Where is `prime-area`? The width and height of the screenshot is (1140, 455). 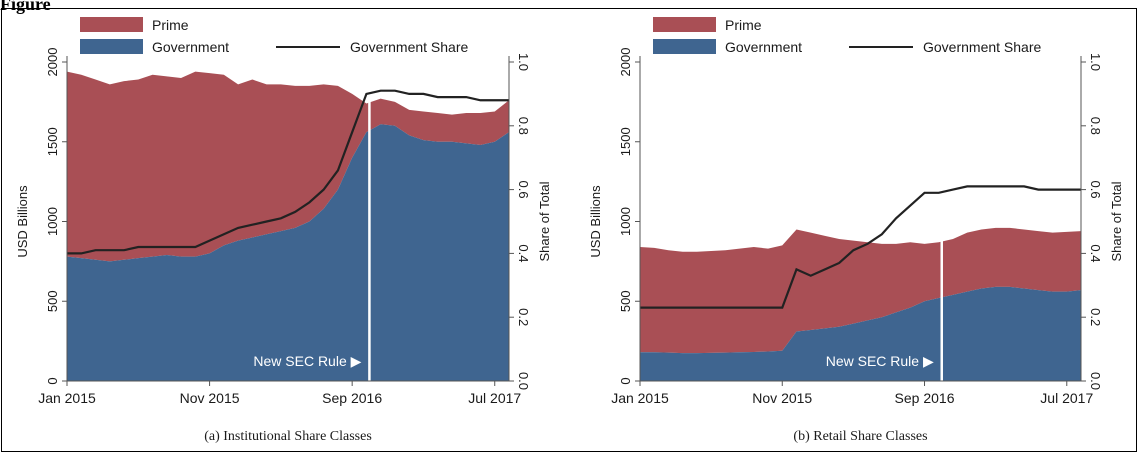 prime-area is located at coordinates (860, 290).